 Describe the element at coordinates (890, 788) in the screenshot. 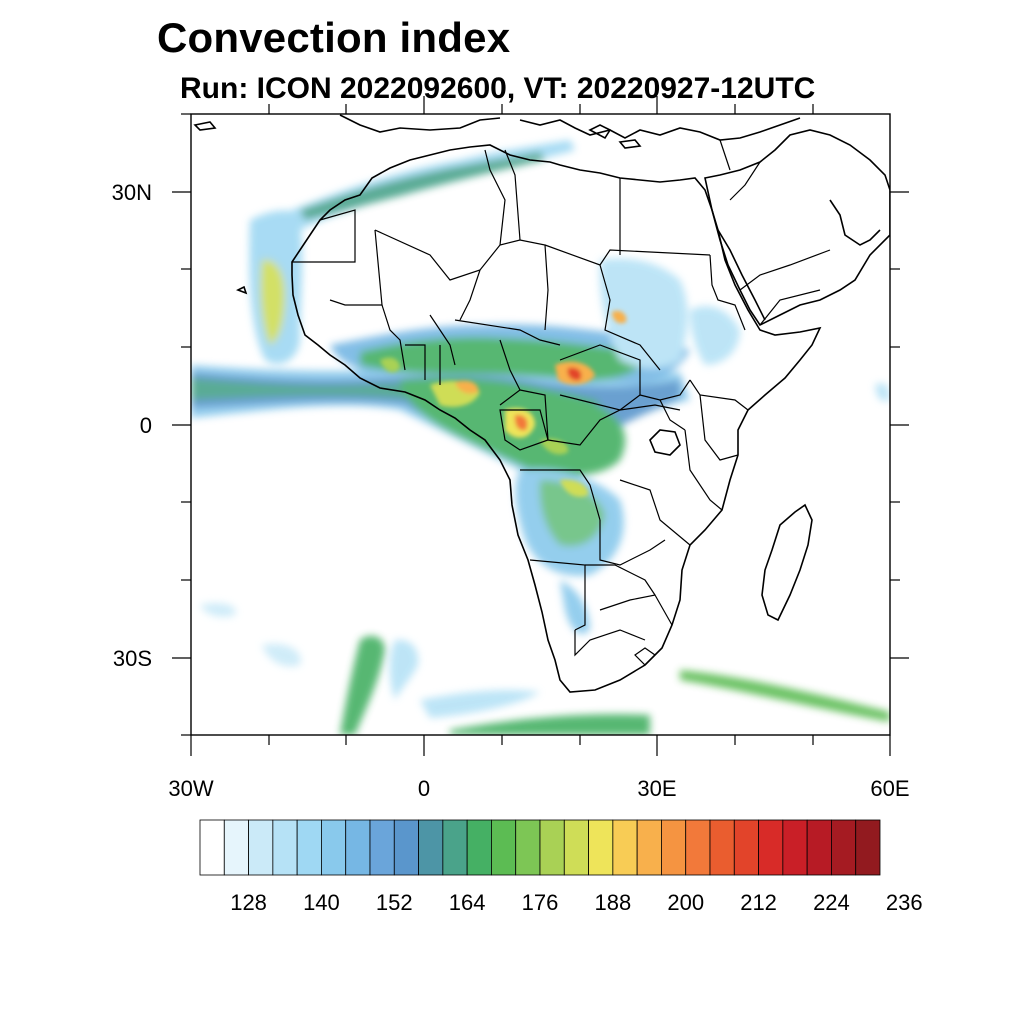

I see `lon-label-60e: 60E` at that location.